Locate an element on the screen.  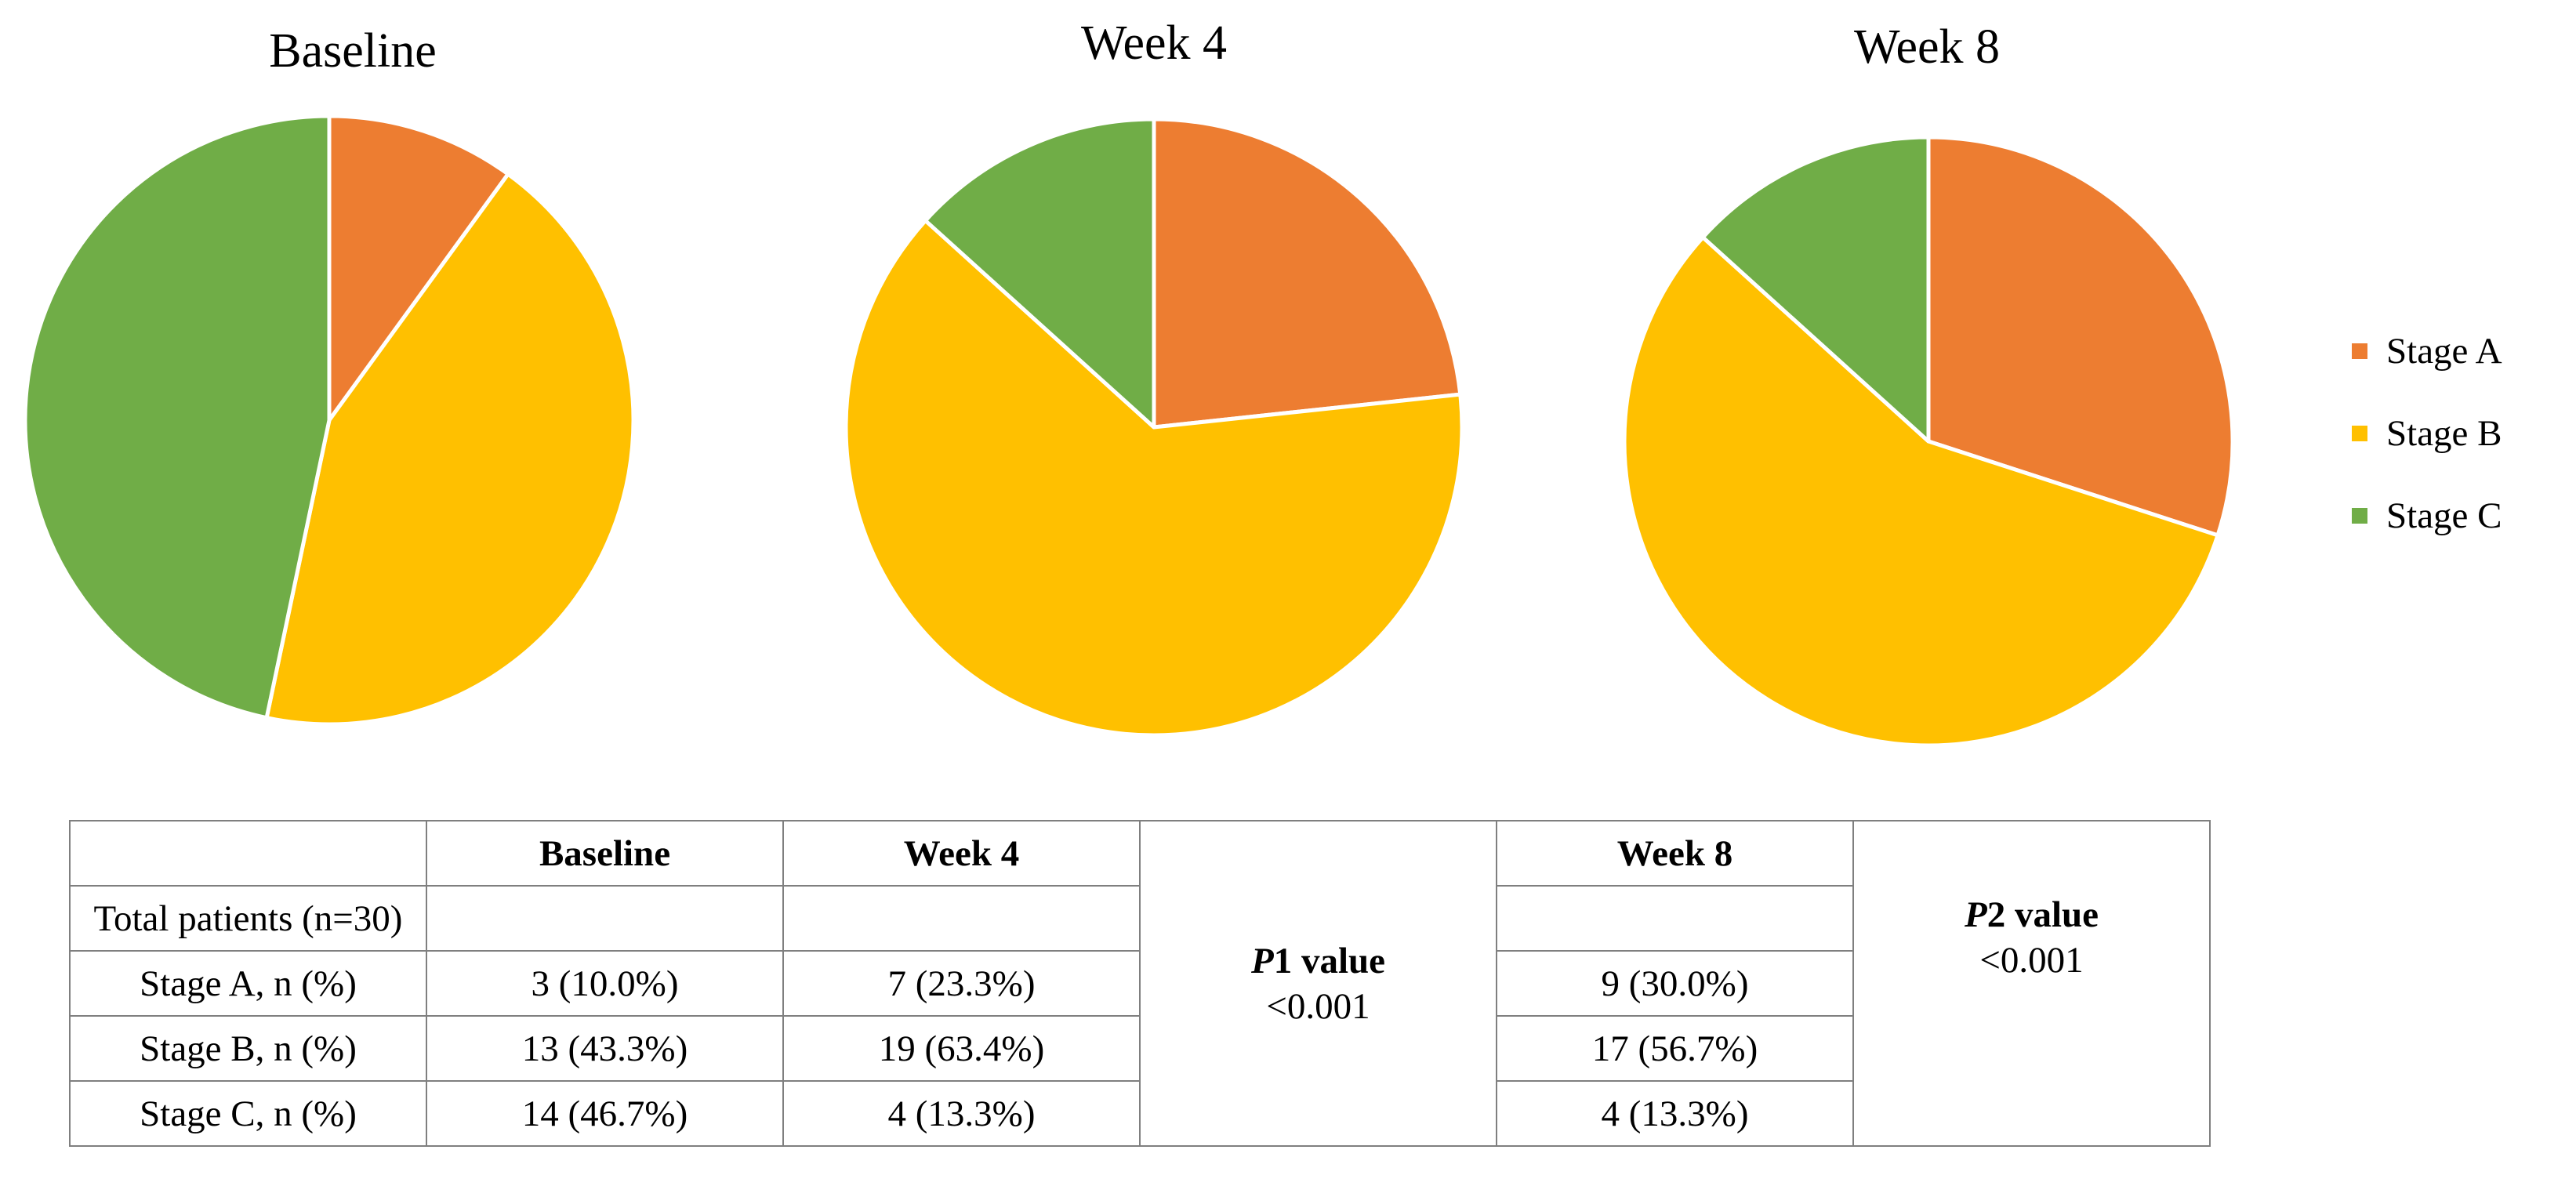
legend-item-stage-c: Stage C is located at coordinates (2427, 515).